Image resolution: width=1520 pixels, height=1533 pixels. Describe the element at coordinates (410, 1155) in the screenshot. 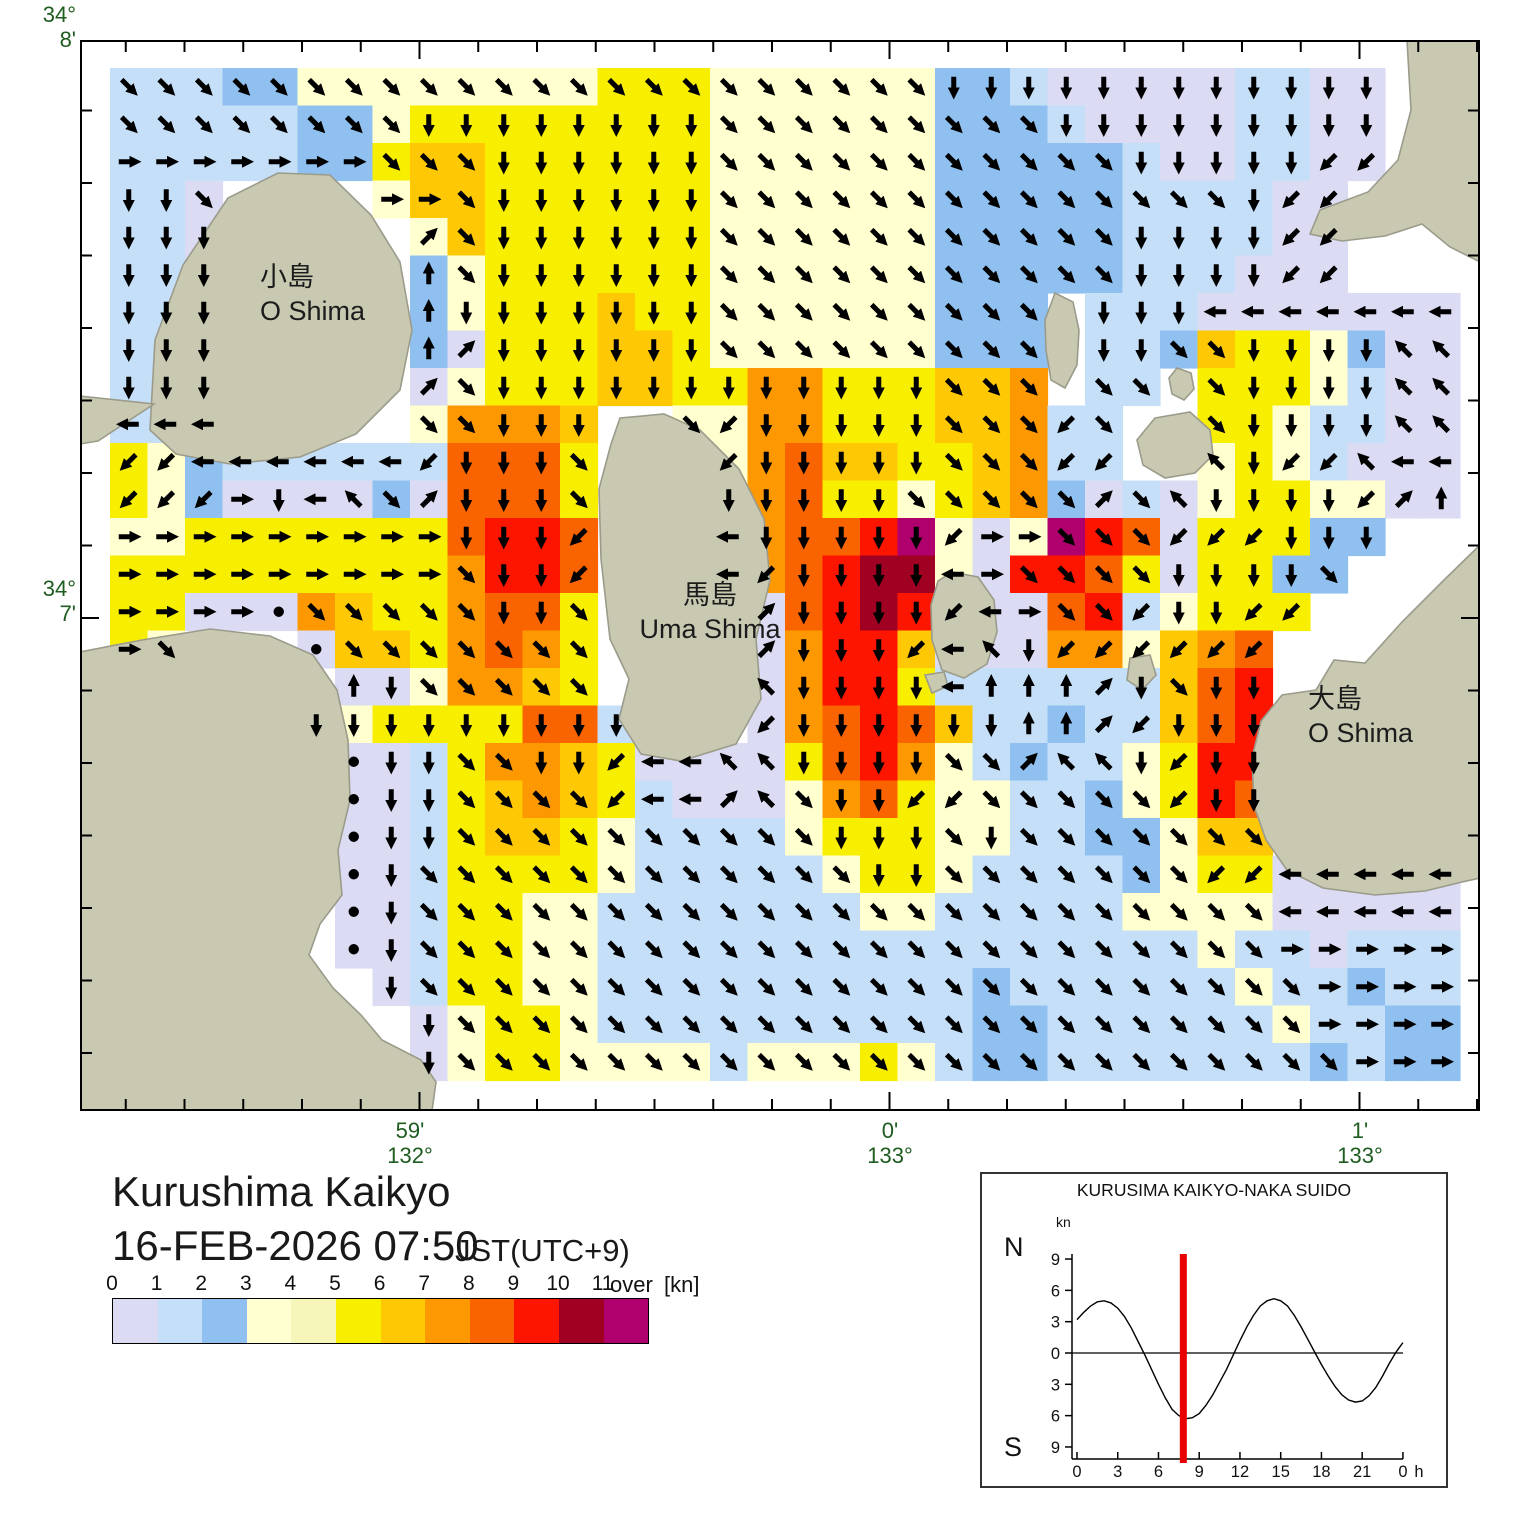

I see `lon-59-deg: 132°` at that location.